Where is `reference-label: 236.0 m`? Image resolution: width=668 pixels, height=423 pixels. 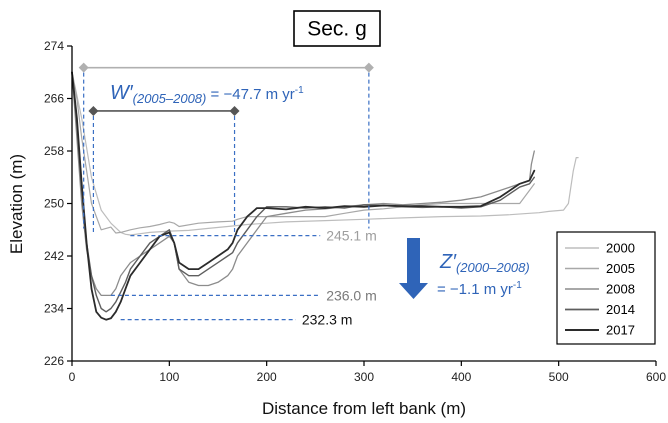 reference-label: 236.0 m is located at coordinates (351, 295).